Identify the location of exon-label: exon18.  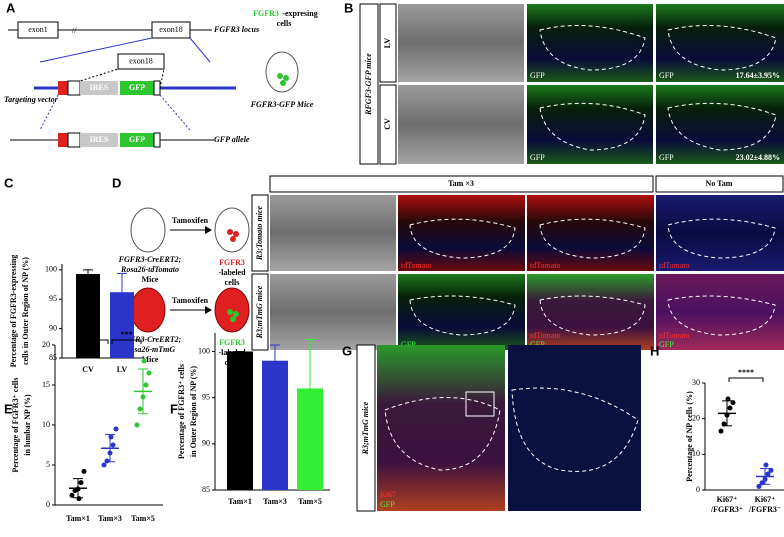
(141, 60).